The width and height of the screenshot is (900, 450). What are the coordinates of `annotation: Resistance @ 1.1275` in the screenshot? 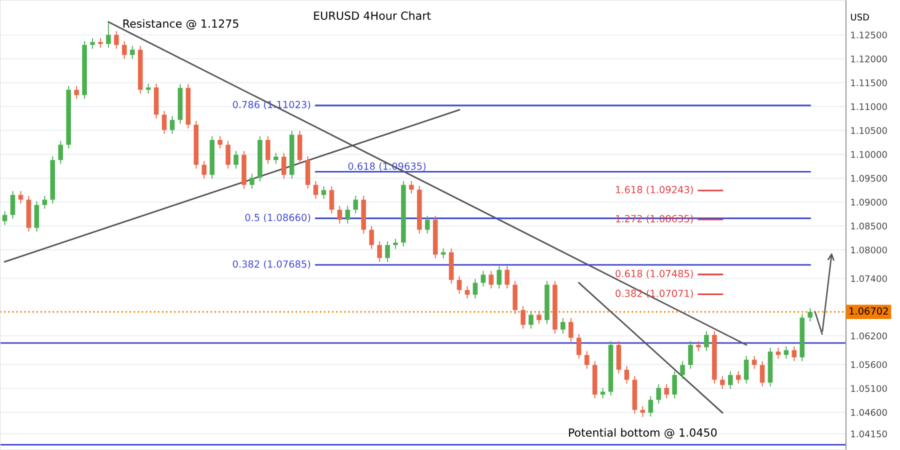 It's located at (180, 24).